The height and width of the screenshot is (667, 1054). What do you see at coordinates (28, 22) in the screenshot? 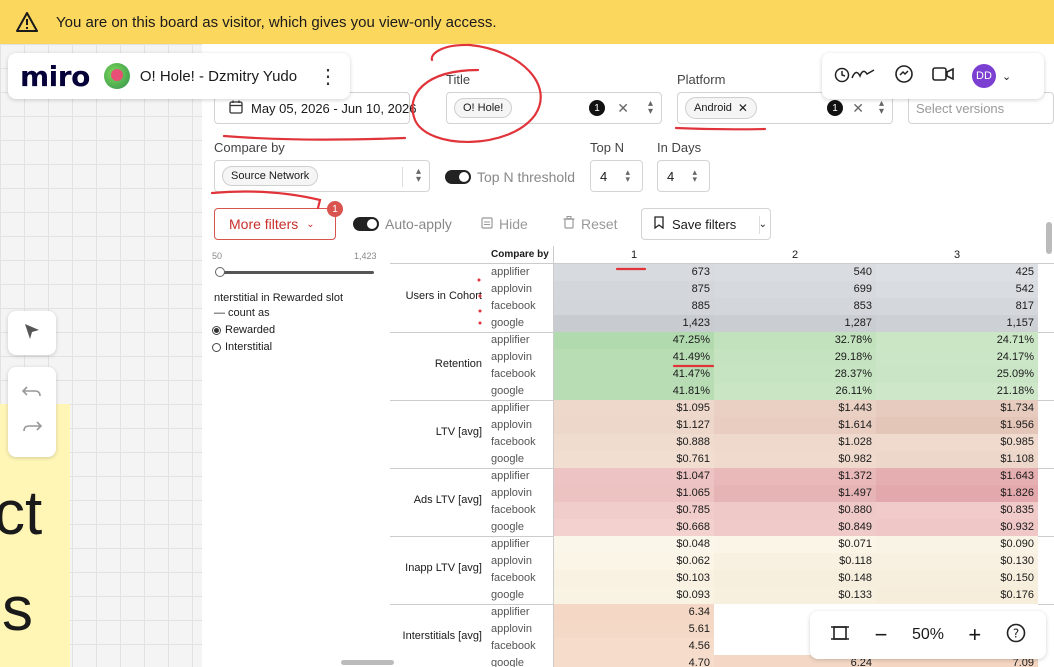
I see `warning-icon` at bounding box center [28, 22].